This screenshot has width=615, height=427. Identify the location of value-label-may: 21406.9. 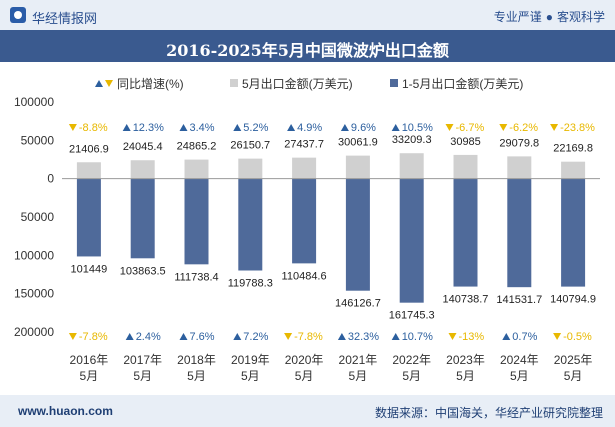
(89, 149).